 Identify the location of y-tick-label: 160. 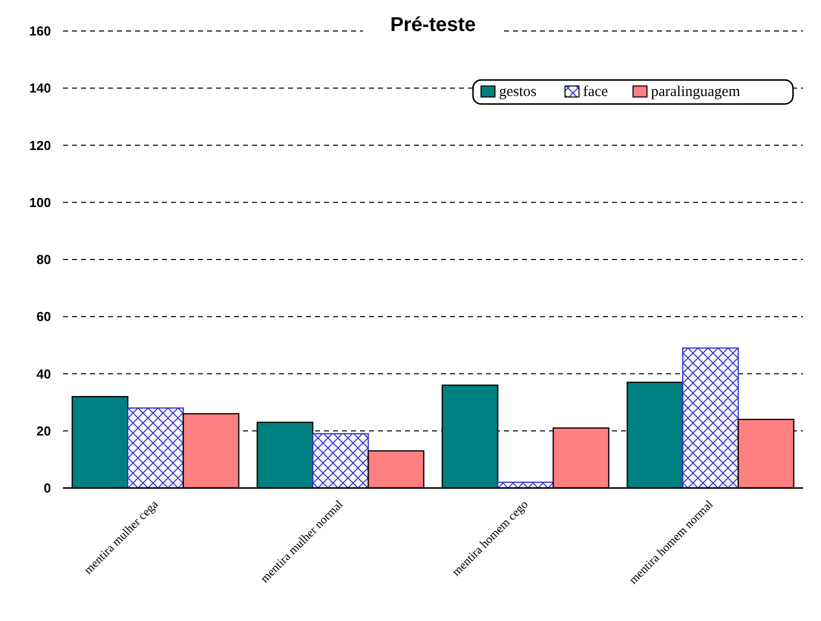
(40, 31).